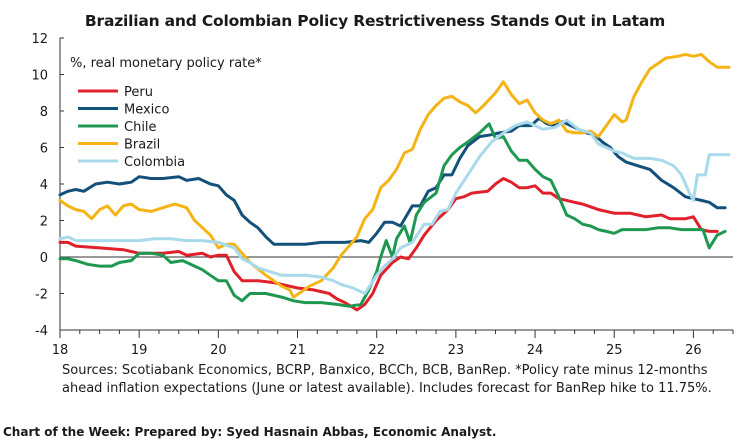 The height and width of the screenshot is (445, 750). I want to click on x-tick-label: 24, so click(535, 350).